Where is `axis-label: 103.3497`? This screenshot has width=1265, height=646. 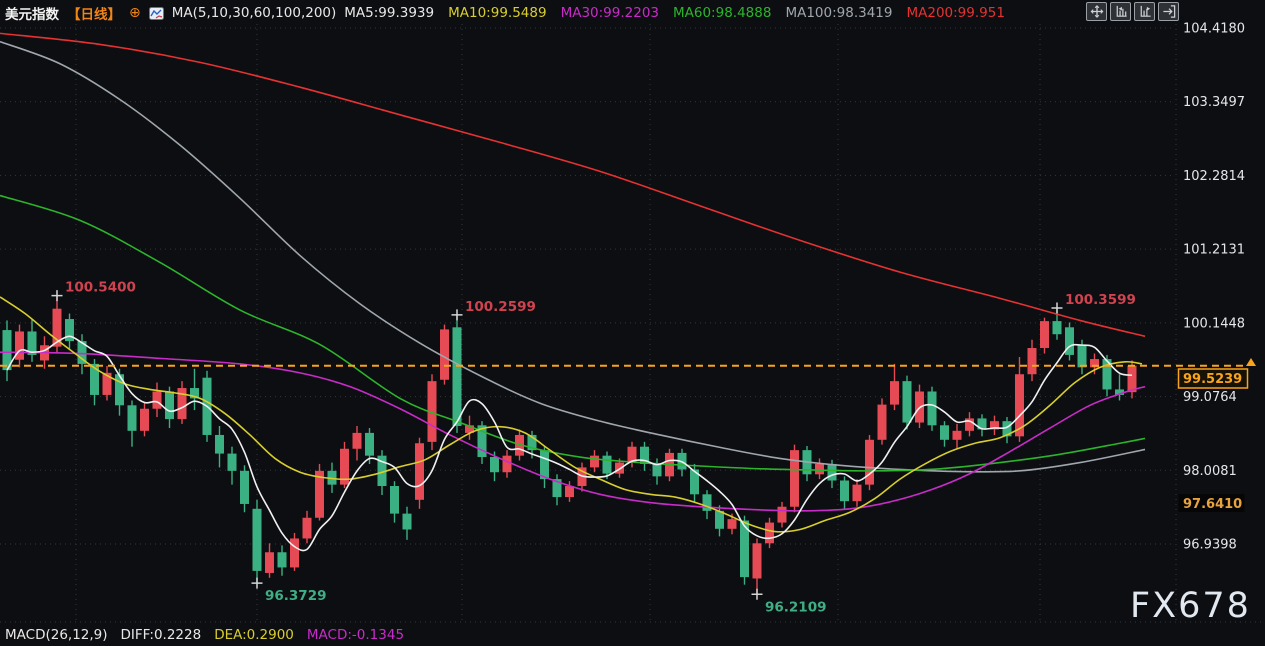 axis-label: 103.3497 is located at coordinates (1214, 102).